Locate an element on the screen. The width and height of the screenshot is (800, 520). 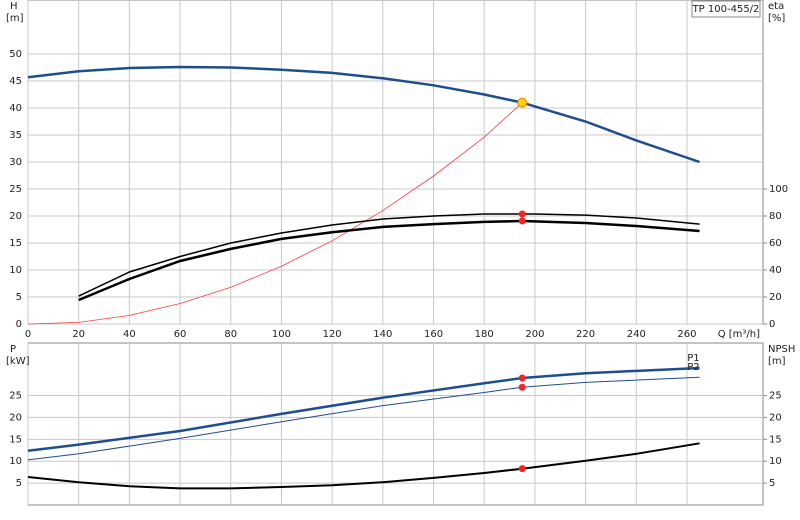
y2-tick-label: 40 is located at coordinates (775, 270).